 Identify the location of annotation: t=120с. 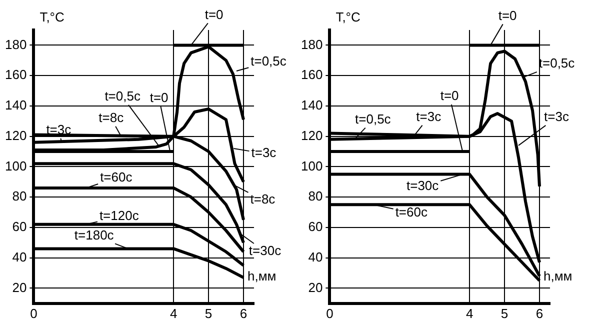
(119, 215).